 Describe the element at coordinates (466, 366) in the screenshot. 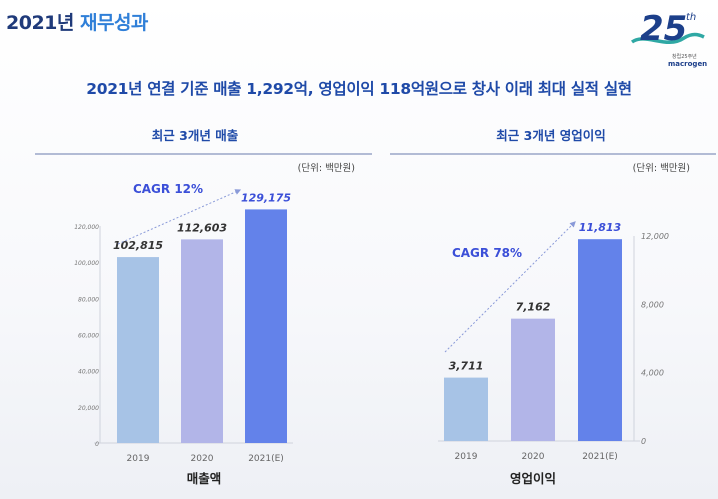

I see `data-label: 3,711` at that location.